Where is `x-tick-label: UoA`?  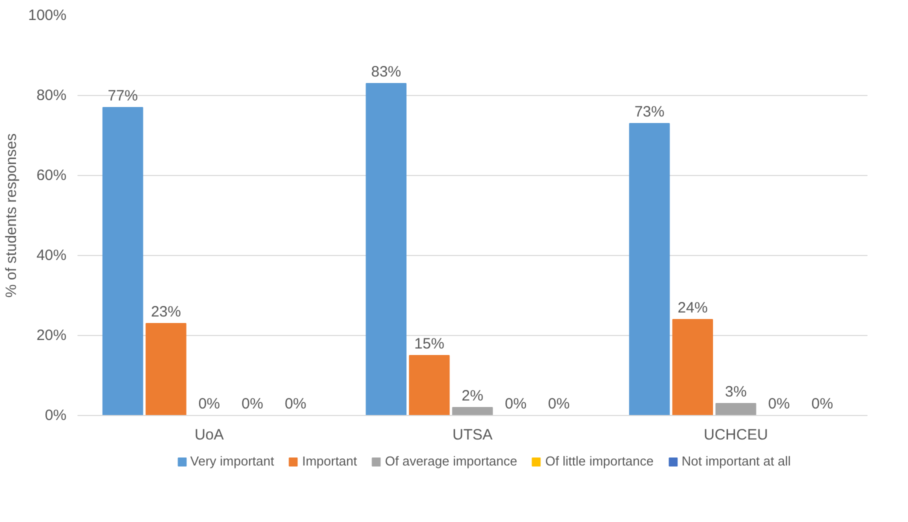 x-tick-label: UoA is located at coordinates (209, 435).